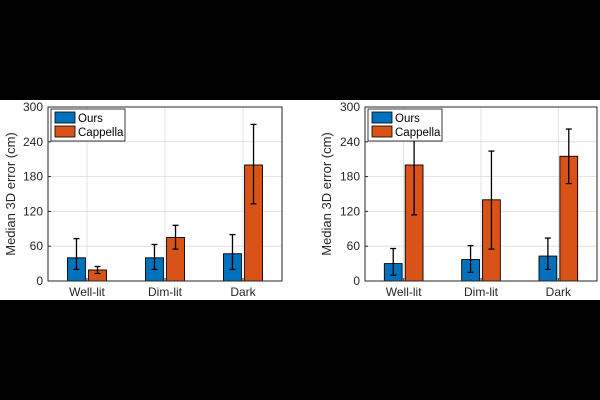 This screenshot has width=600, height=400. I want to click on series-ours, so click(154, 257).